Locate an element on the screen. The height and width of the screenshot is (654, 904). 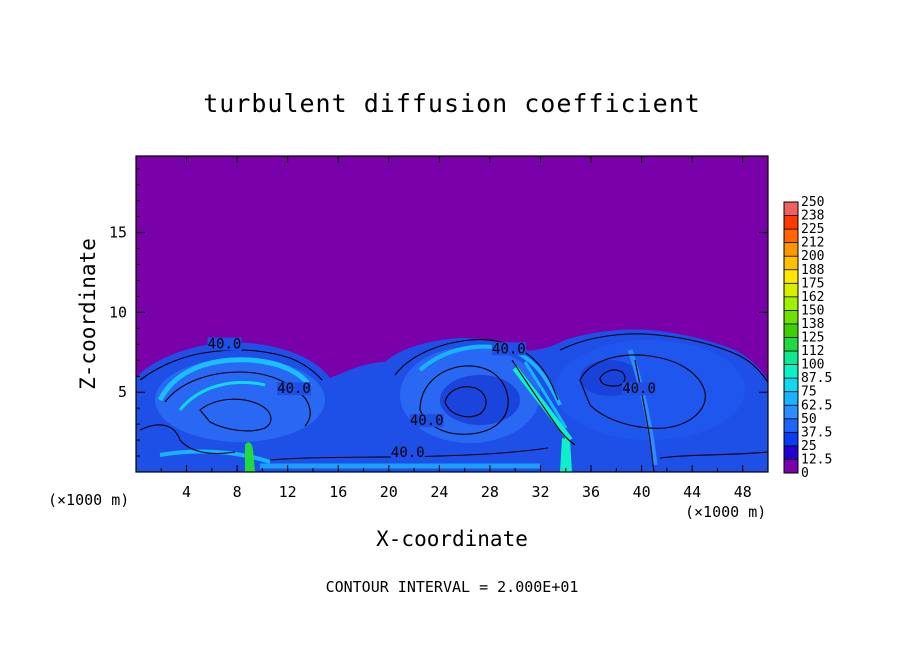
streak-green-mid is located at coordinates (566, 455).